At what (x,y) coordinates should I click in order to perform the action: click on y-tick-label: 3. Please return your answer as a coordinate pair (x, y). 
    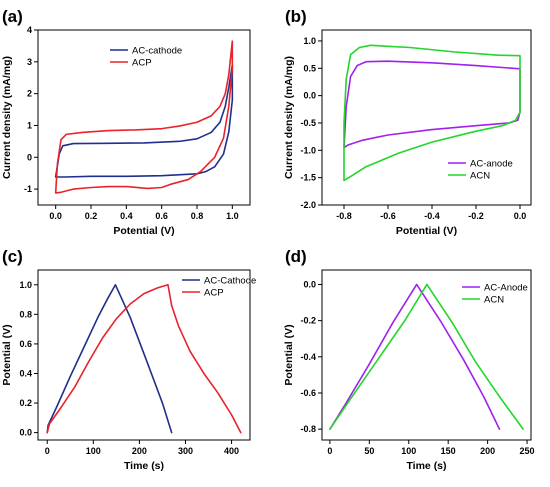
    Looking at the image, I should click on (29, 62).